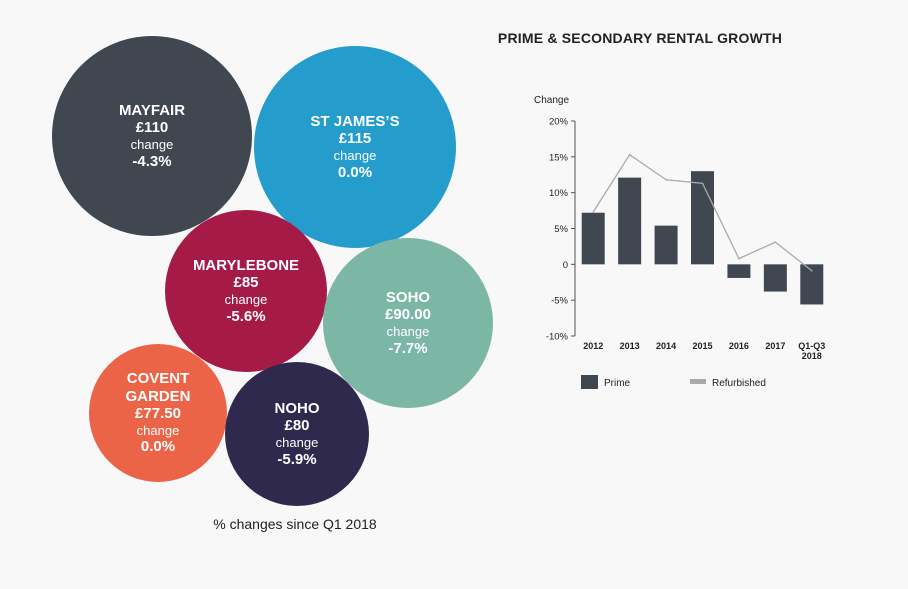 This screenshot has height=589, width=908. What do you see at coordinates (739, 346) in the screenshot?
I see `x-tick-label: 2016` at bounding box center [739, 346].